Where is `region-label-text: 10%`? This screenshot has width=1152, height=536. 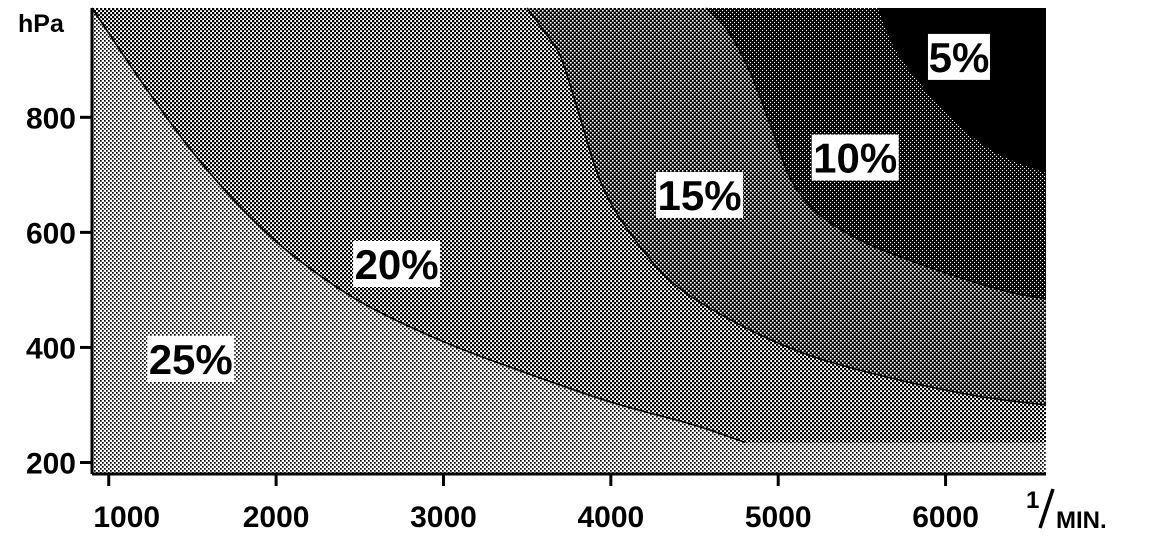 region-label-text: 10% is located at coordinates (855, 158).